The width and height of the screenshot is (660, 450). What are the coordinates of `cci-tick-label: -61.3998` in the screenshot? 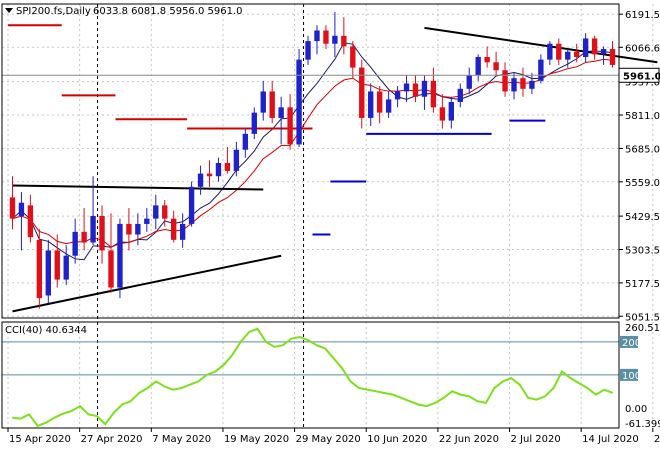 It's located at (642, 424).